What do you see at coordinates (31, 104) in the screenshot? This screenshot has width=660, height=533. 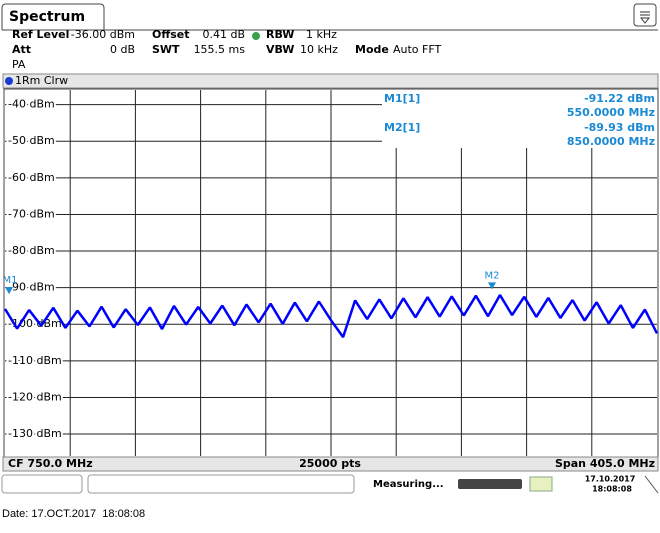 I see `y-tick-label: -40 dBm` at bounding box center [31, 104].